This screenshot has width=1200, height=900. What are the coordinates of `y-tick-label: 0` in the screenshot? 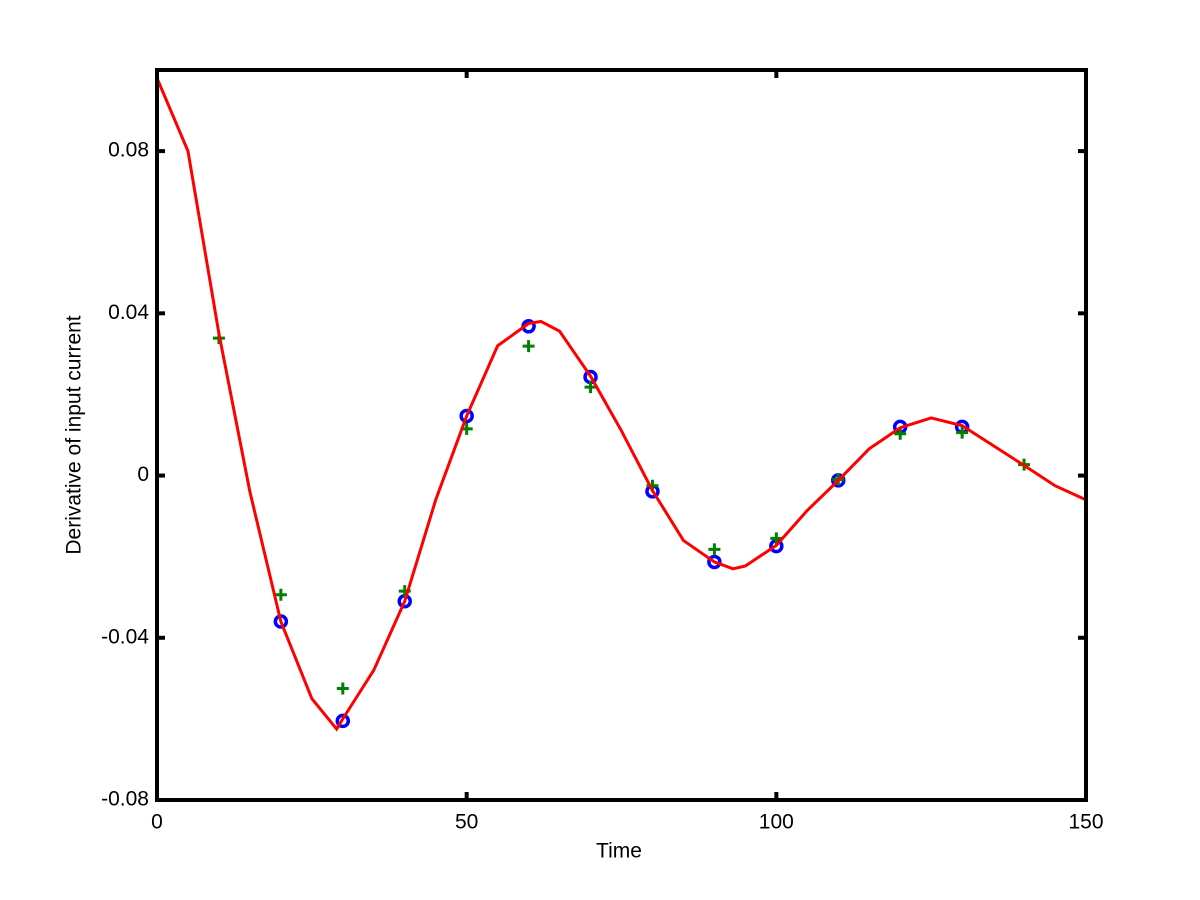 It's located at (143, 474).